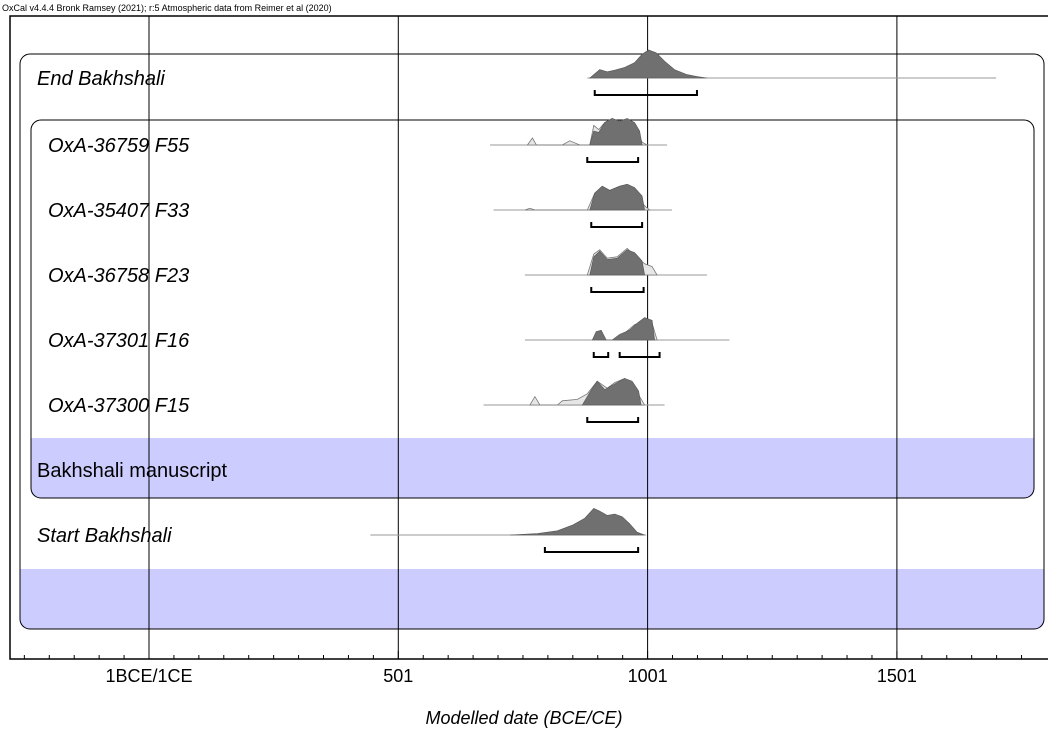 This screenshot has height=733, width=1048. What do you see at coordinates (648, 676) in the screenshot?
I see `x-tick-label: 1001` at bounding box center [648, 676].